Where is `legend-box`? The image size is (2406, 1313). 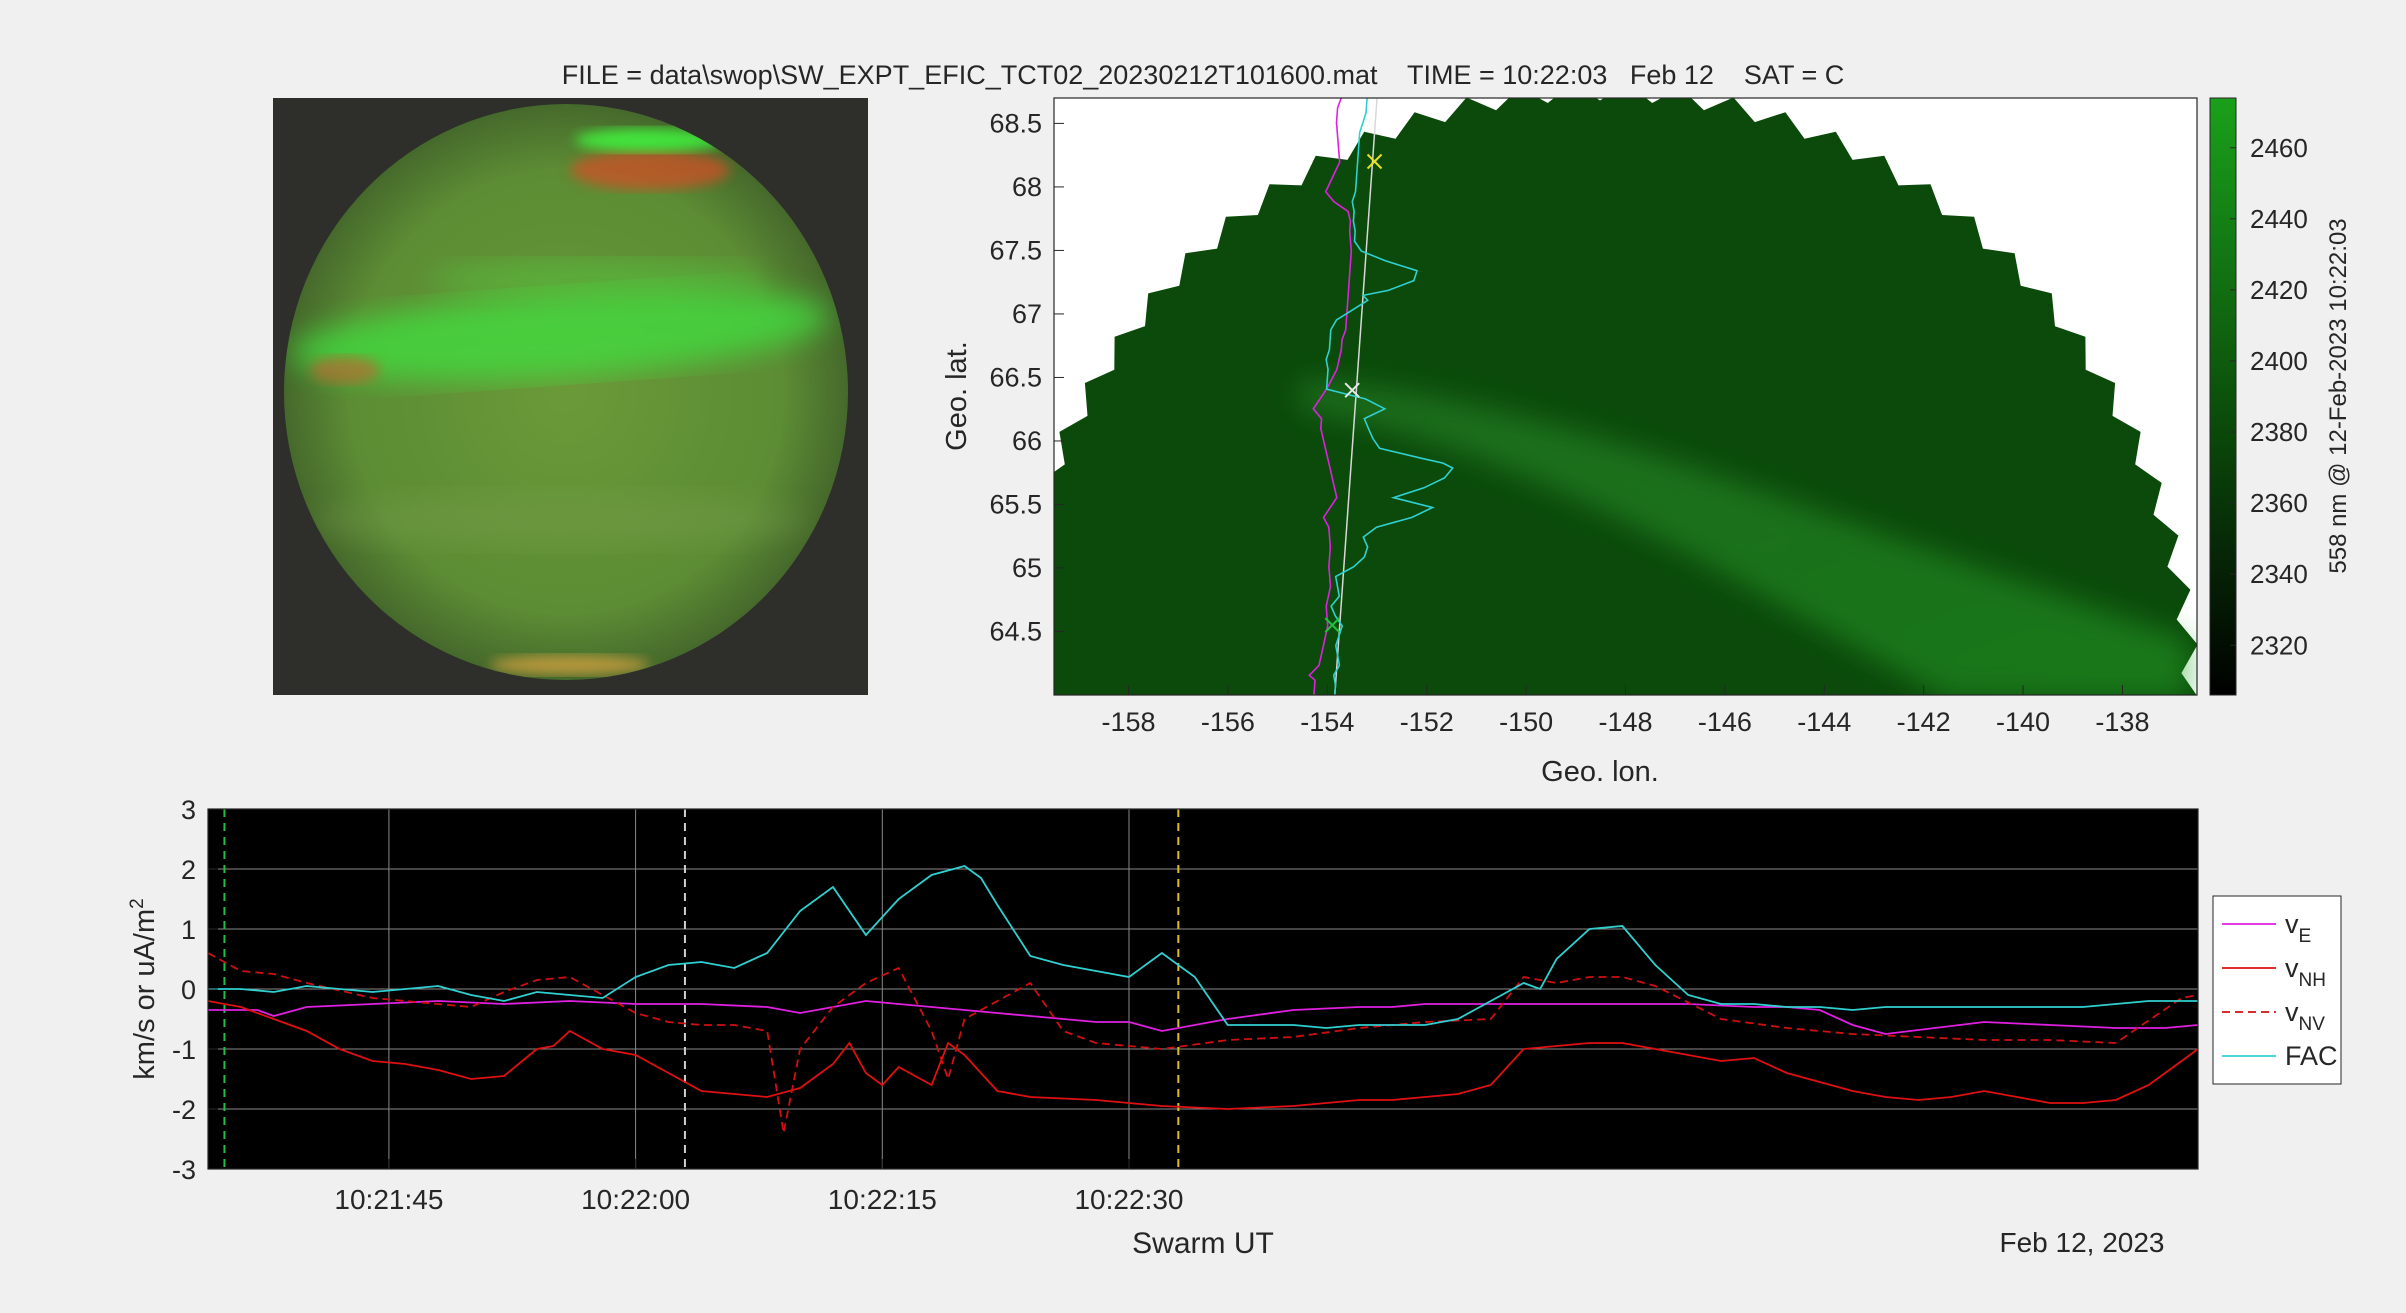 legend-box is located at coordinates (2277, 990).